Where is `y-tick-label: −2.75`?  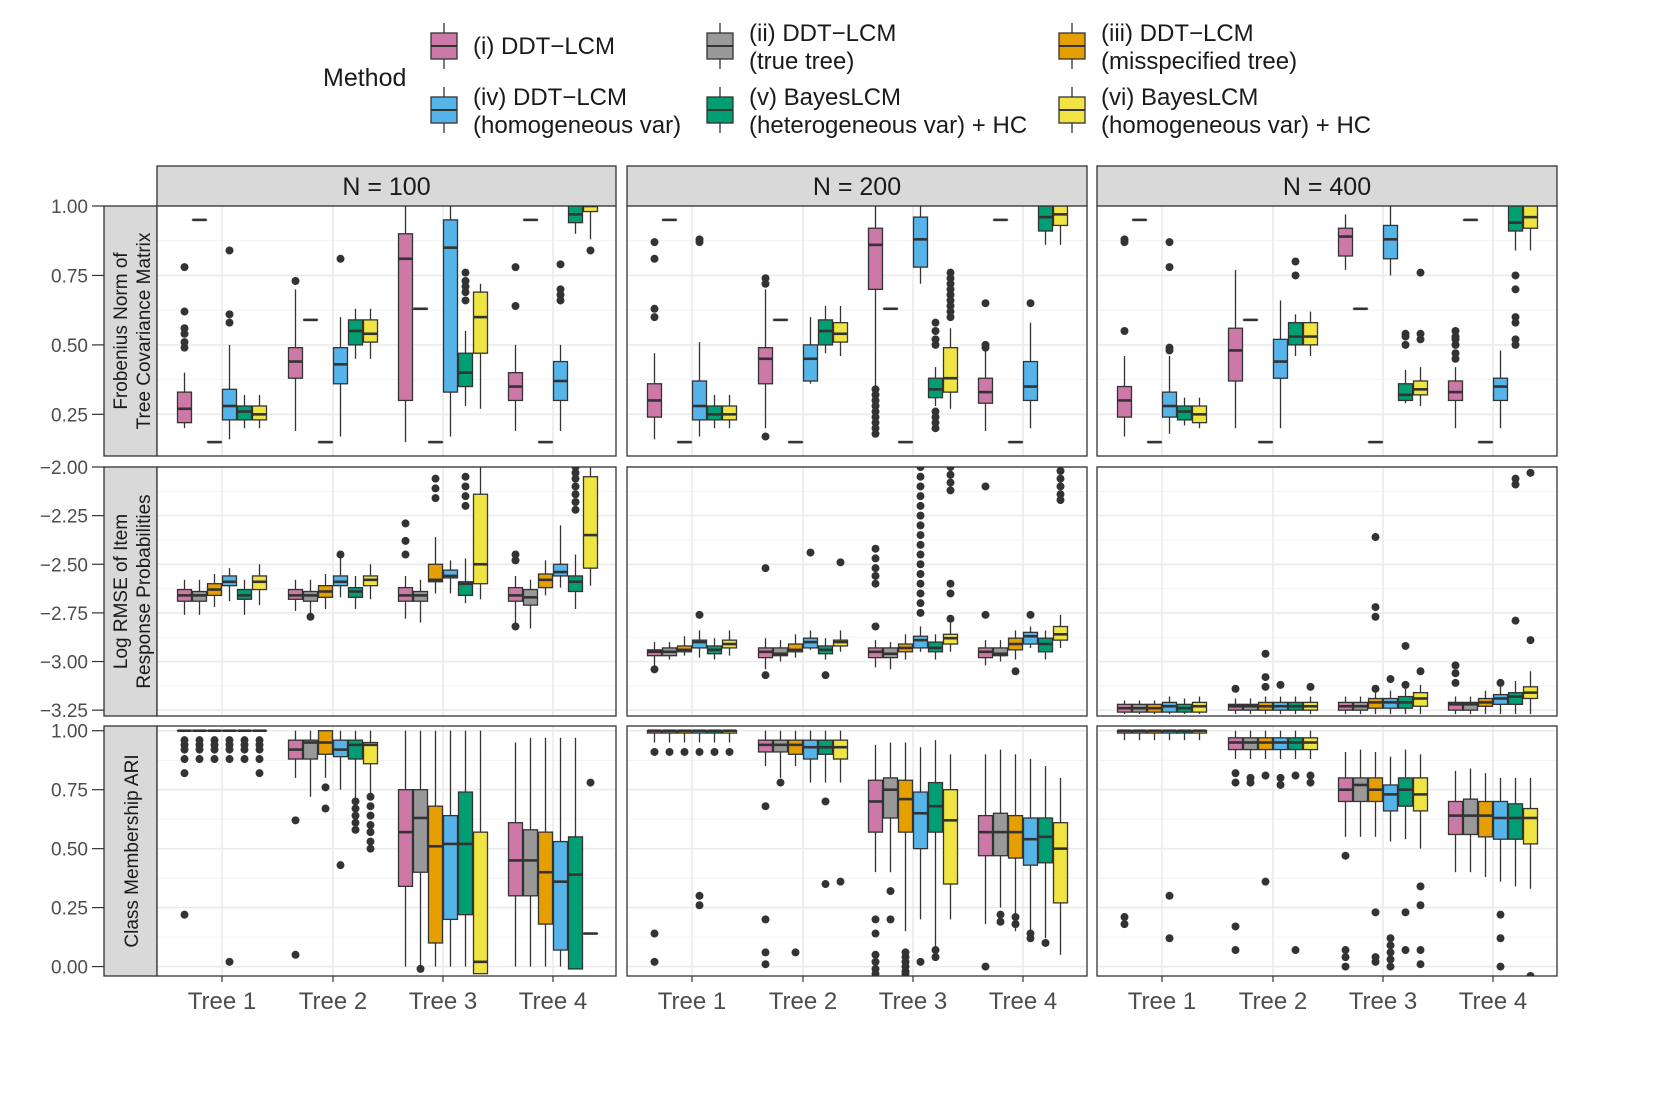 y-tick-label: −2.75 is located at coordinates (64, 614).